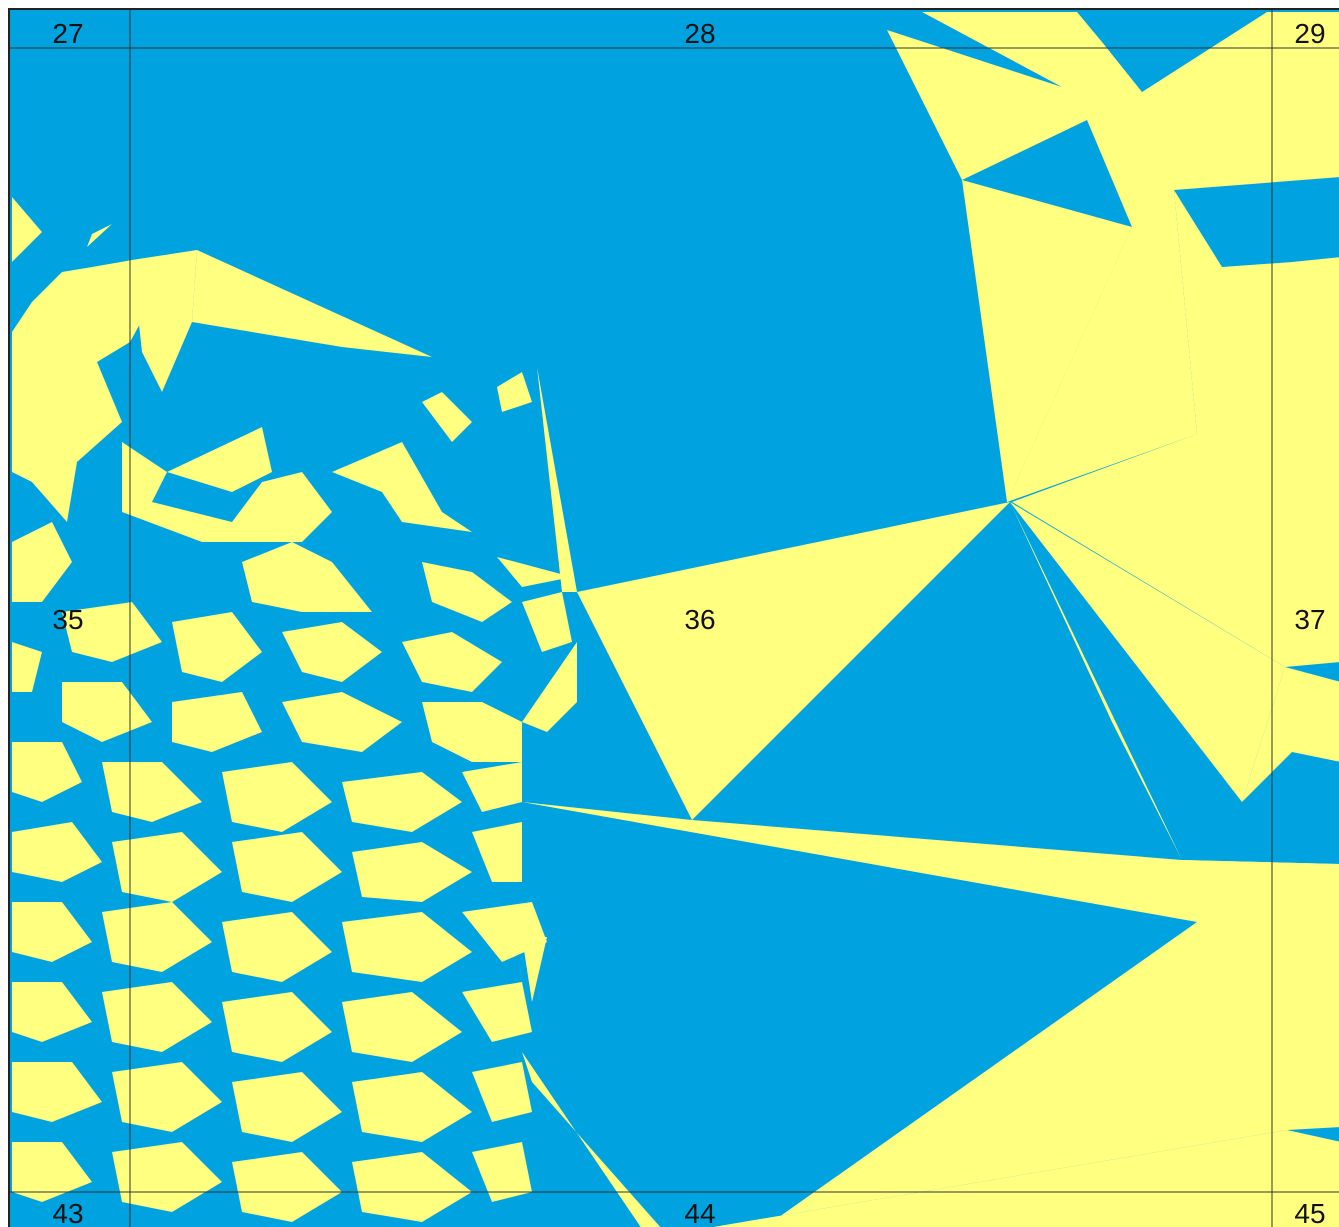 This screenshot has height=1227, width=1339. Describe the element at coordinates (793, 661) in the screenshot. I see `land-center-triangle` at that location.